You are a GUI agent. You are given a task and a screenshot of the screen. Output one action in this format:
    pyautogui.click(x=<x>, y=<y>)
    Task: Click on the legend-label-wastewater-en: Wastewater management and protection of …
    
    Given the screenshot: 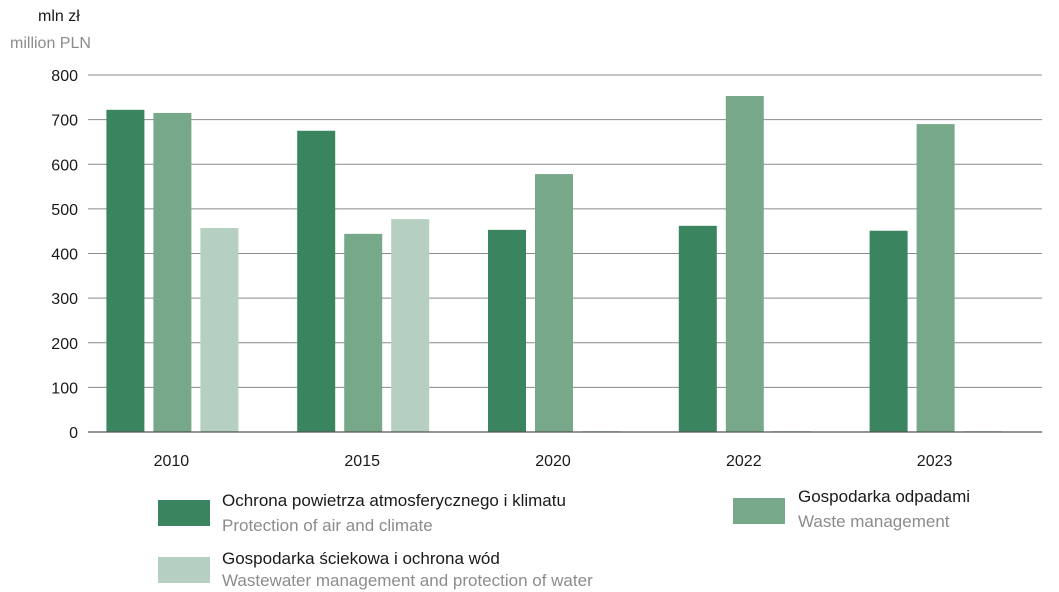 What is the action you would take?
    pyautogui.click(x=407, y=580)
    